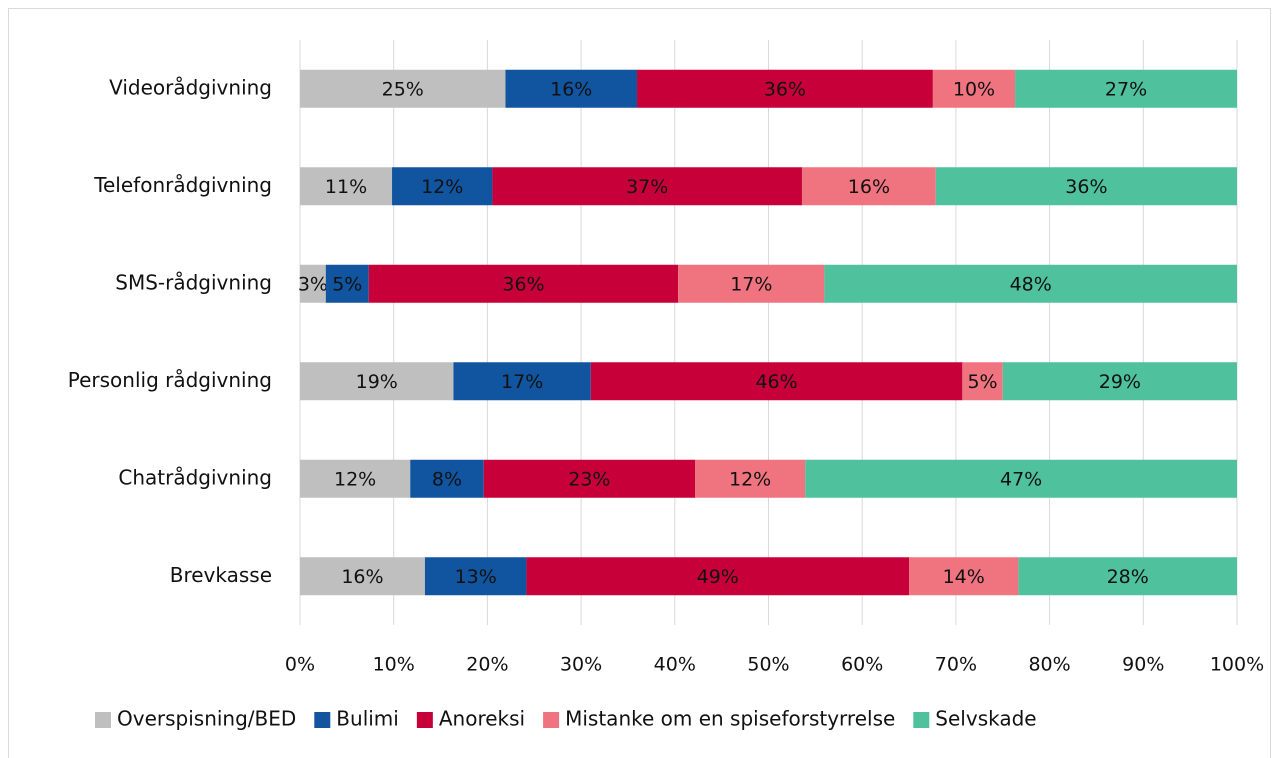 The width and height of the screenshot is (1285, 758). I want to click on x-tick-label: 10%, so click(394, 665).